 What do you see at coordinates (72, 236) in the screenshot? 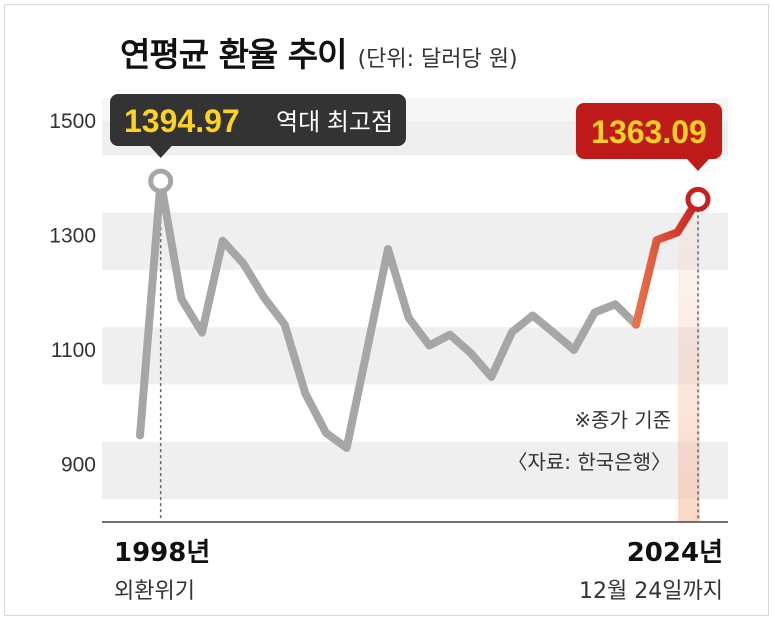
I see `y-tick-label: 1300` at bounding box center [72, 236].